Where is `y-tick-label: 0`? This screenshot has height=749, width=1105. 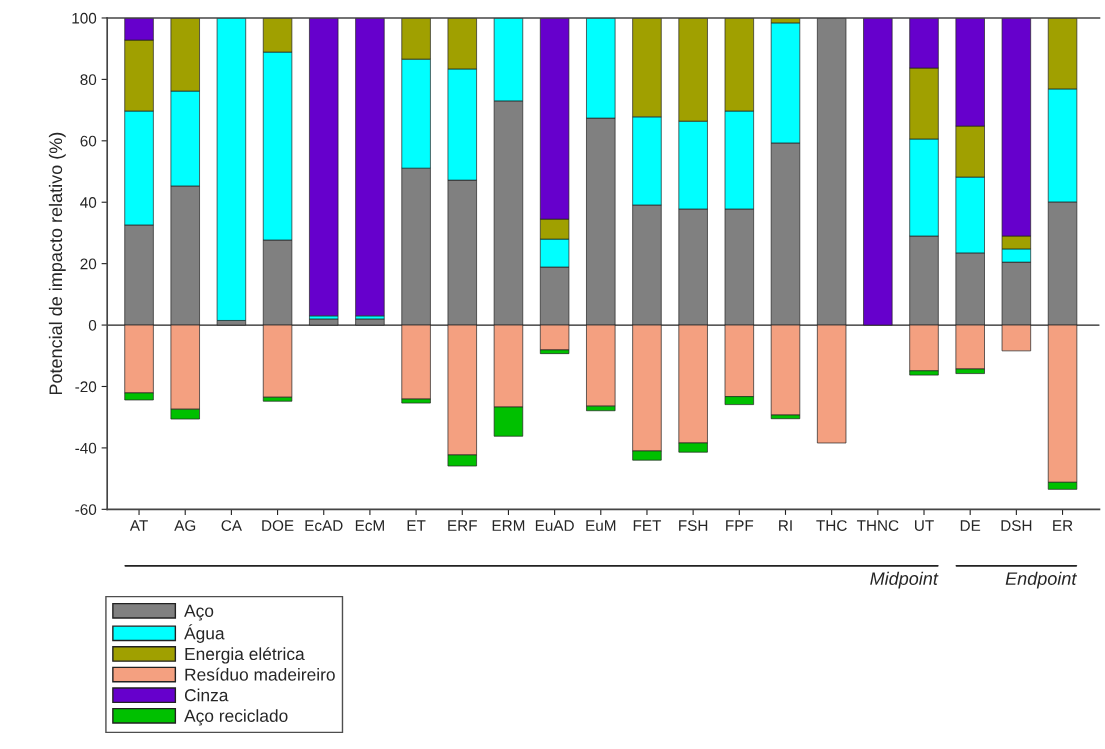 y-tick-label: 0 is located at coordinates (92, 325).